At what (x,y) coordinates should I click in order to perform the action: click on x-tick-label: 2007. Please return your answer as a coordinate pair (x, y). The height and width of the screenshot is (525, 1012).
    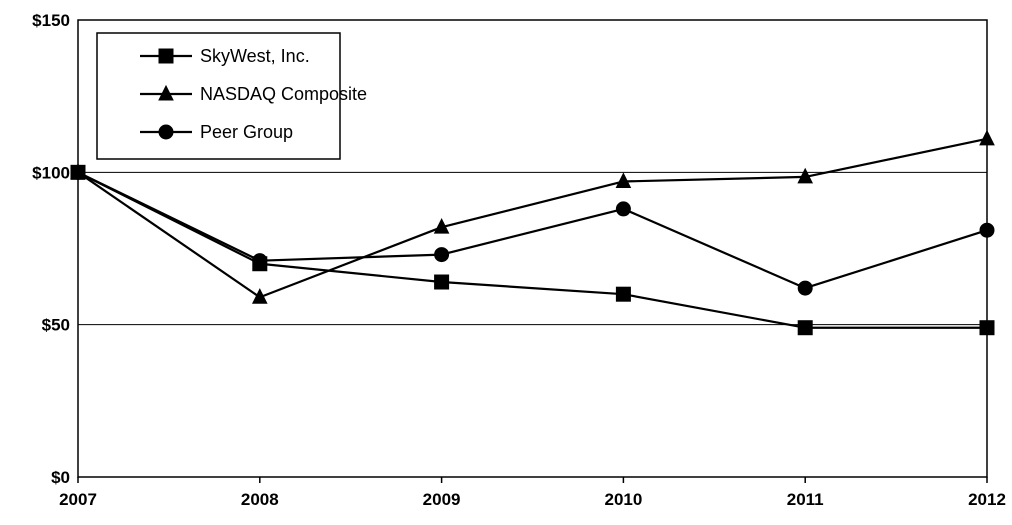
    Looking at the image, I should click on (78, 499).